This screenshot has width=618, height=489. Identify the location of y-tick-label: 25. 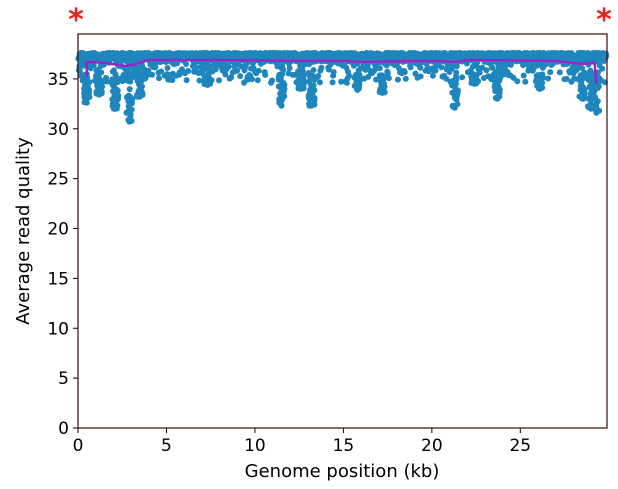
(58, 180).